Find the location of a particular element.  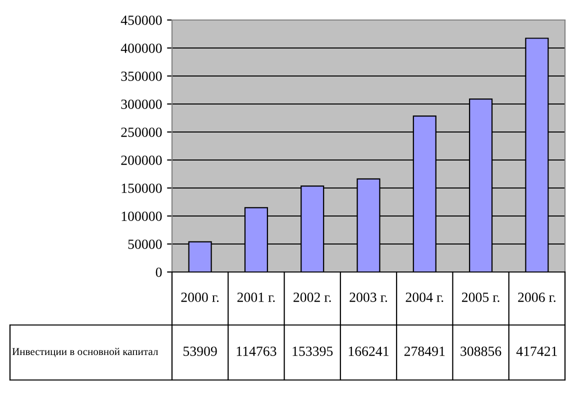

y-tick-label: 0 is located at coordinates (159, 272).